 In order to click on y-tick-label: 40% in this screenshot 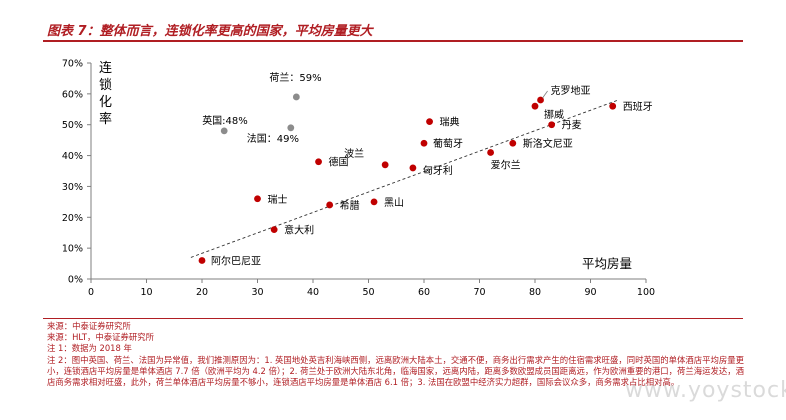, I will do `click(72, 156)`.